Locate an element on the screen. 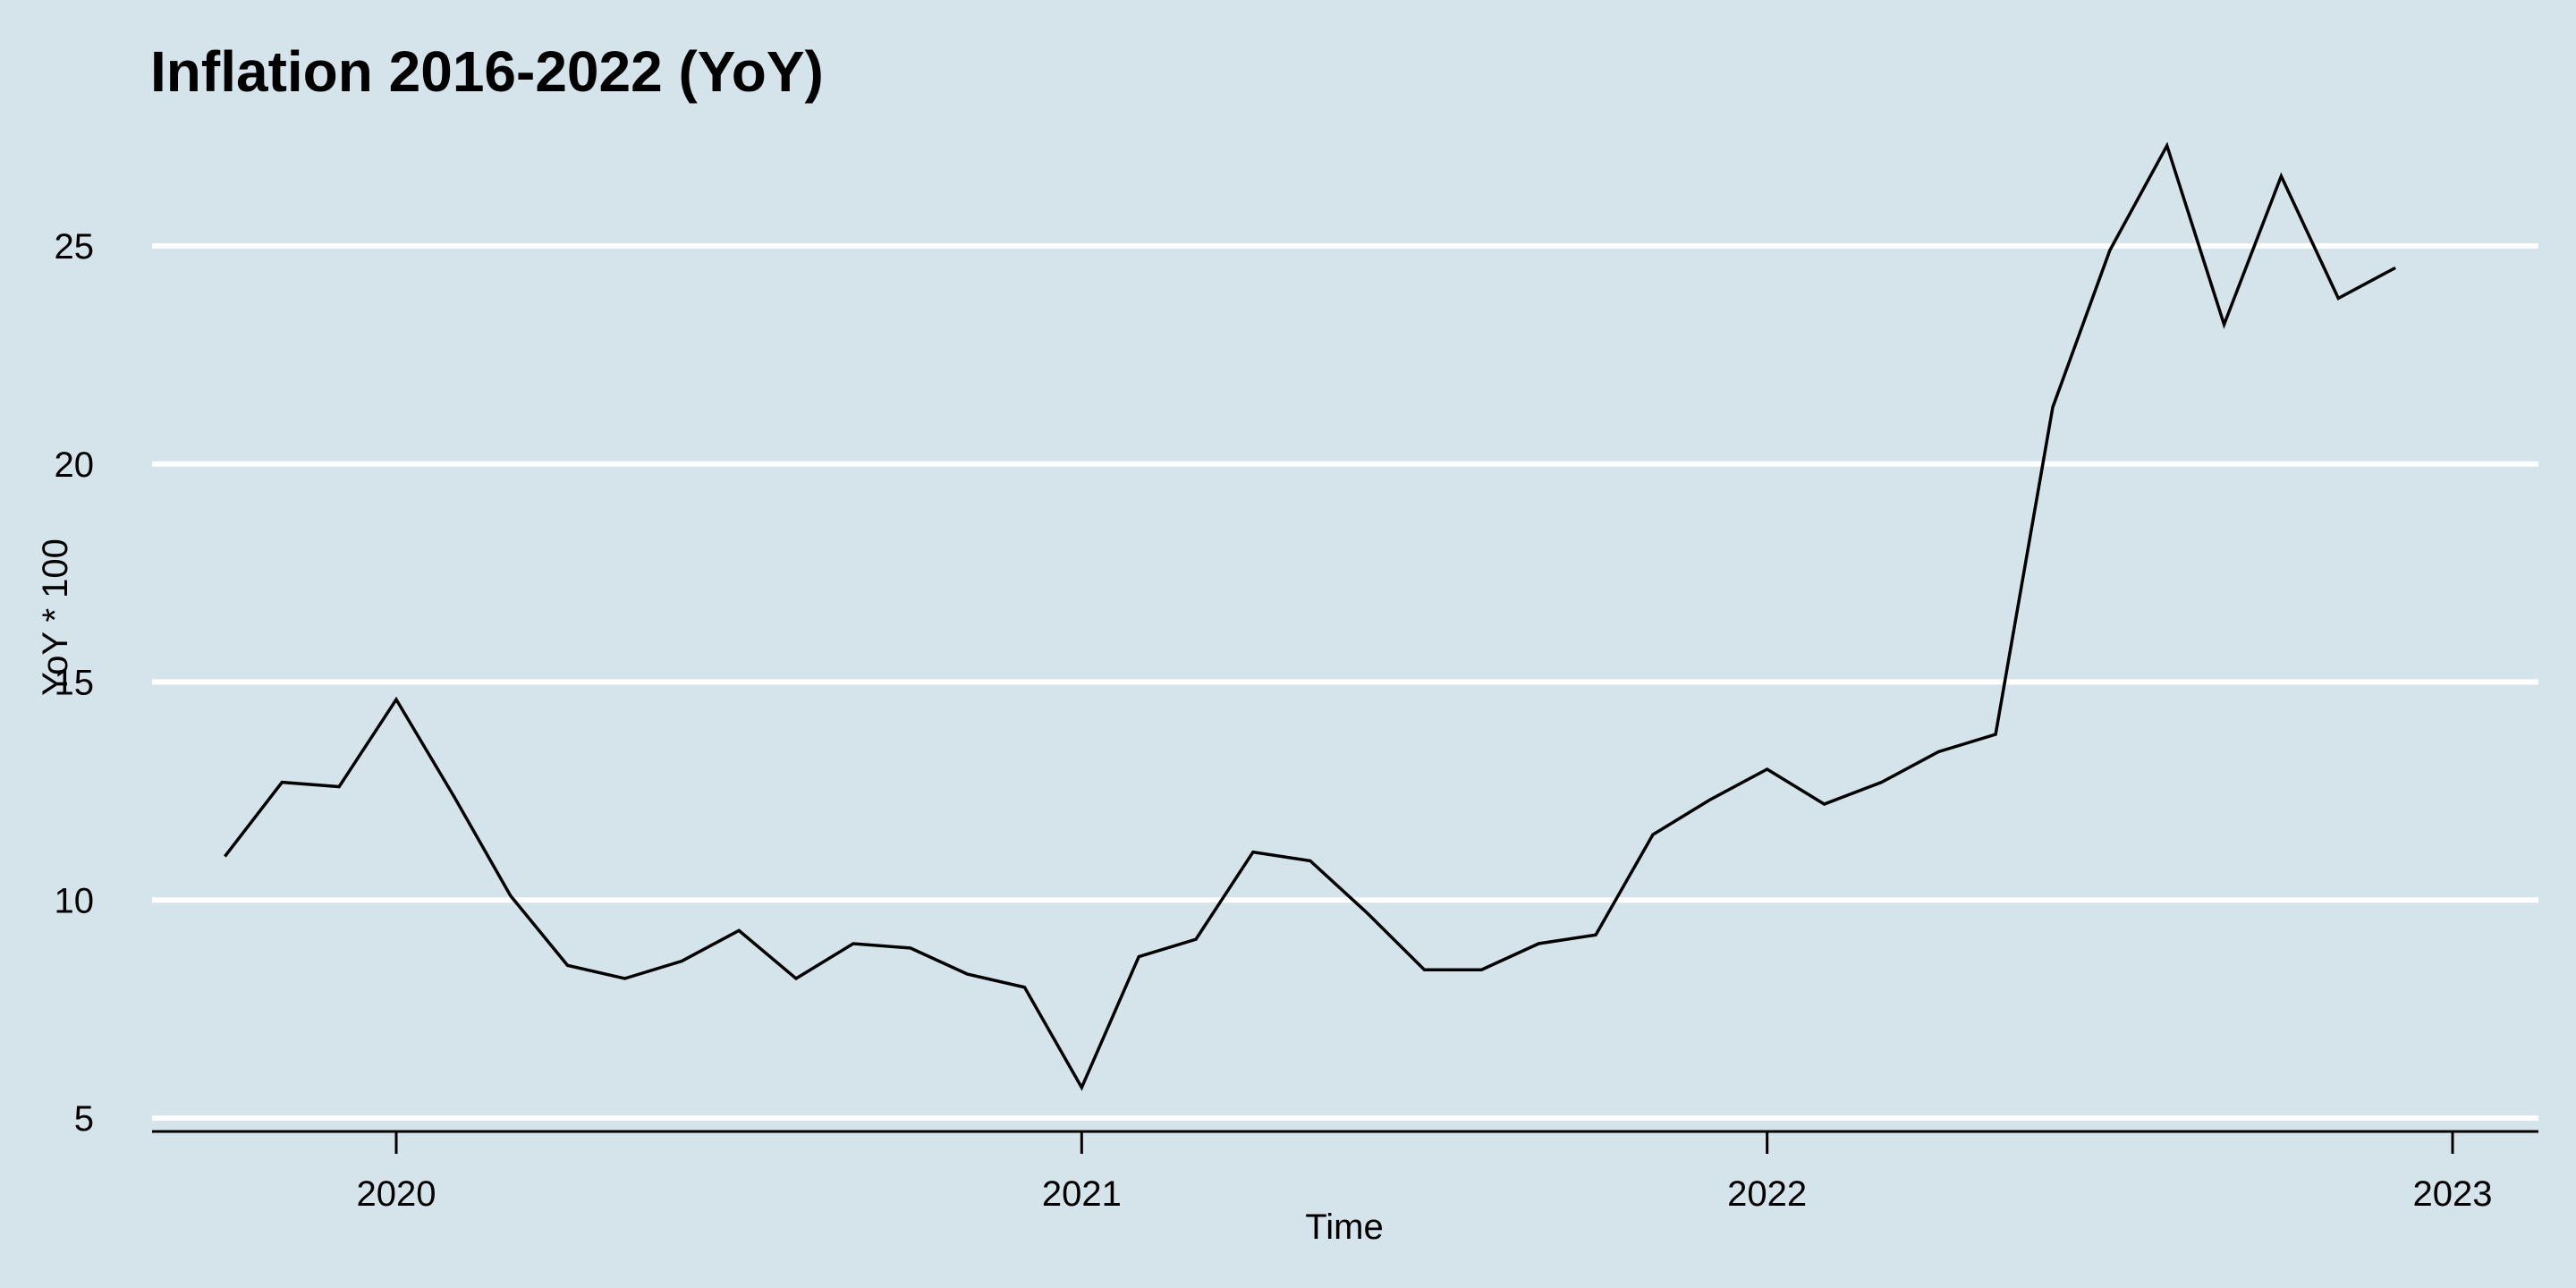 This screenshot has width=2576, height=1288. y-tick-label: 20 is located at coordinates (75, 465).